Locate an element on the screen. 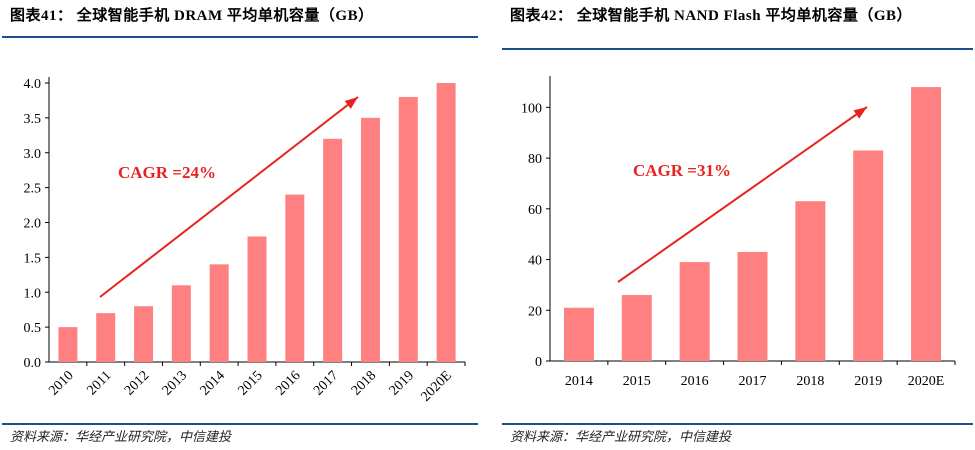 This screenshot has width=975, height=450. nand-y-tick-label: 40 is located at coordinates (535, 261).